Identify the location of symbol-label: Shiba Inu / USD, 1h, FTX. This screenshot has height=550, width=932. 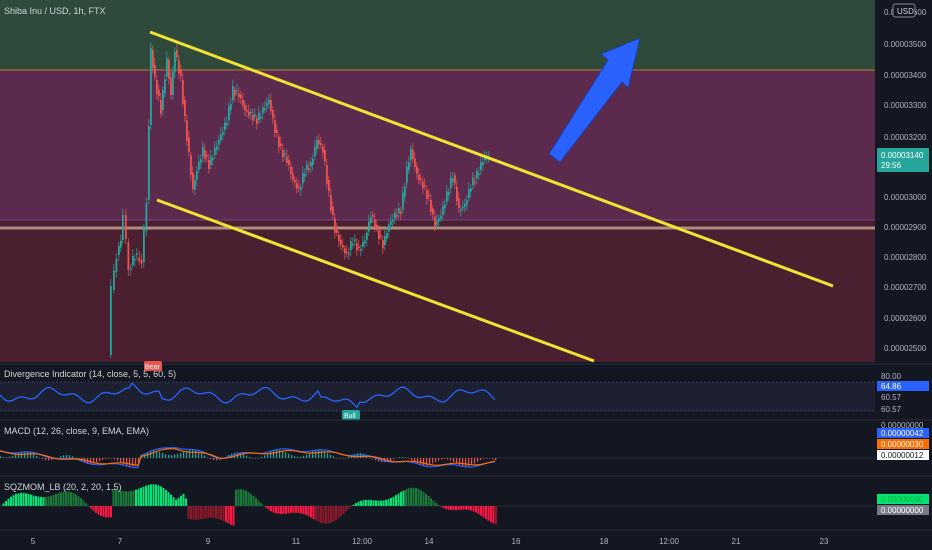
(55, 11).